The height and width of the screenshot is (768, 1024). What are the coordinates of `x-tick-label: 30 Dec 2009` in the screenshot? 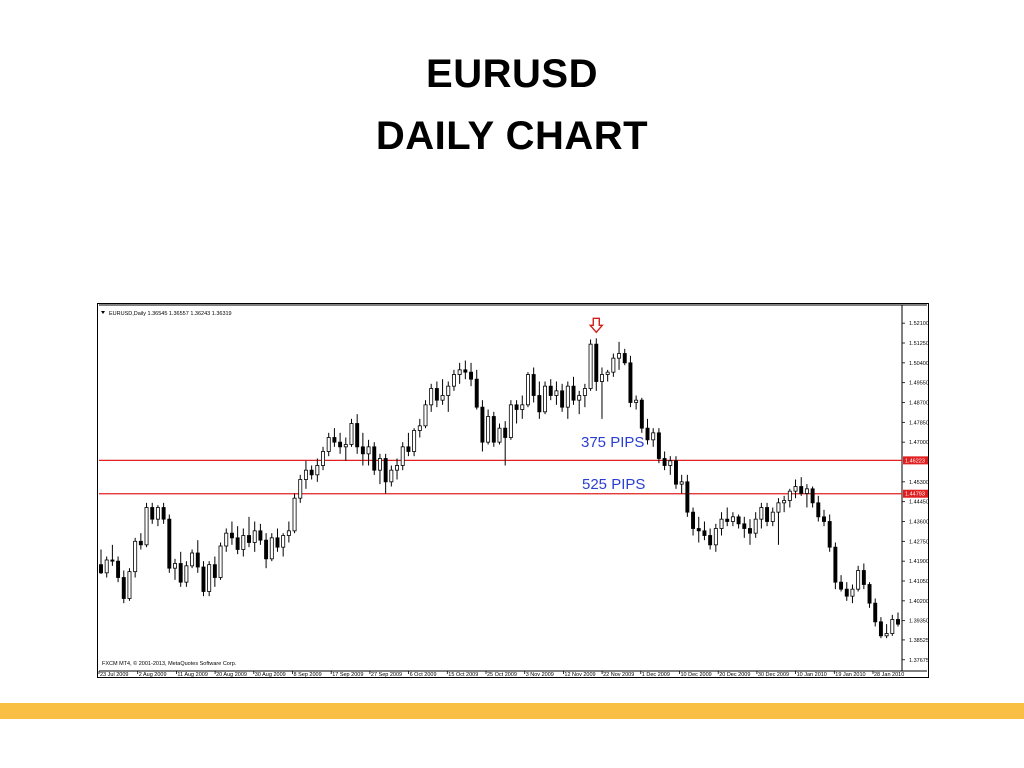 It's located at (773, 675).